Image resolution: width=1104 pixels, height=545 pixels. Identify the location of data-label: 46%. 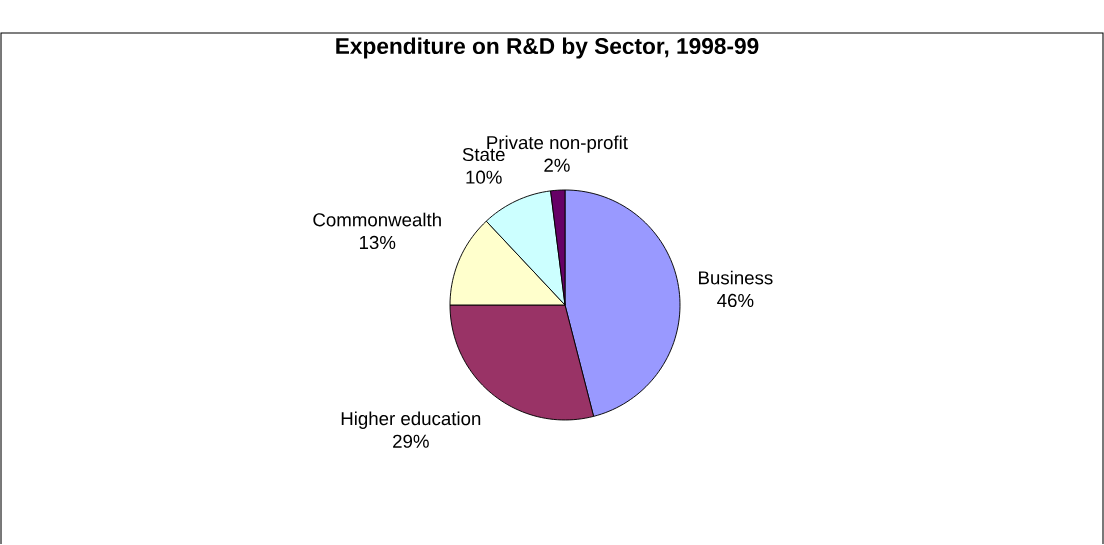
(735, 301).